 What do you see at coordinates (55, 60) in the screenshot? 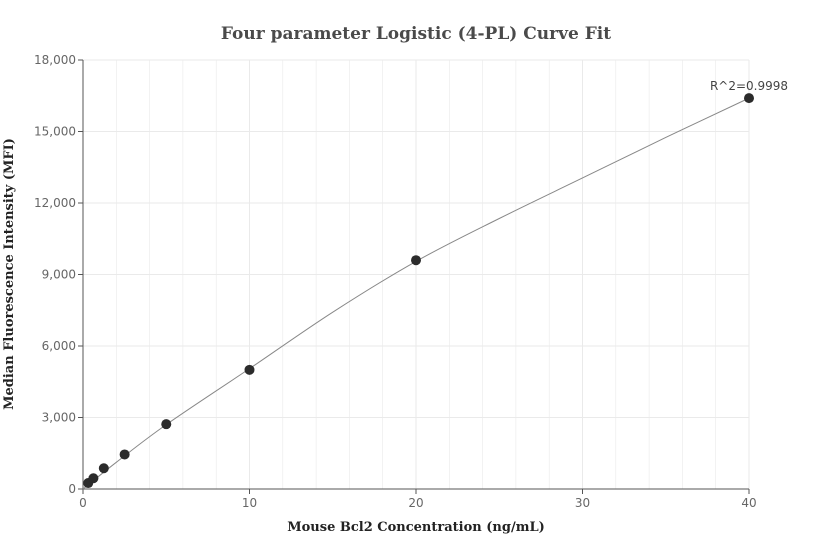
I see `y-tick-label: 18,000` at bounding box center [55, 60].